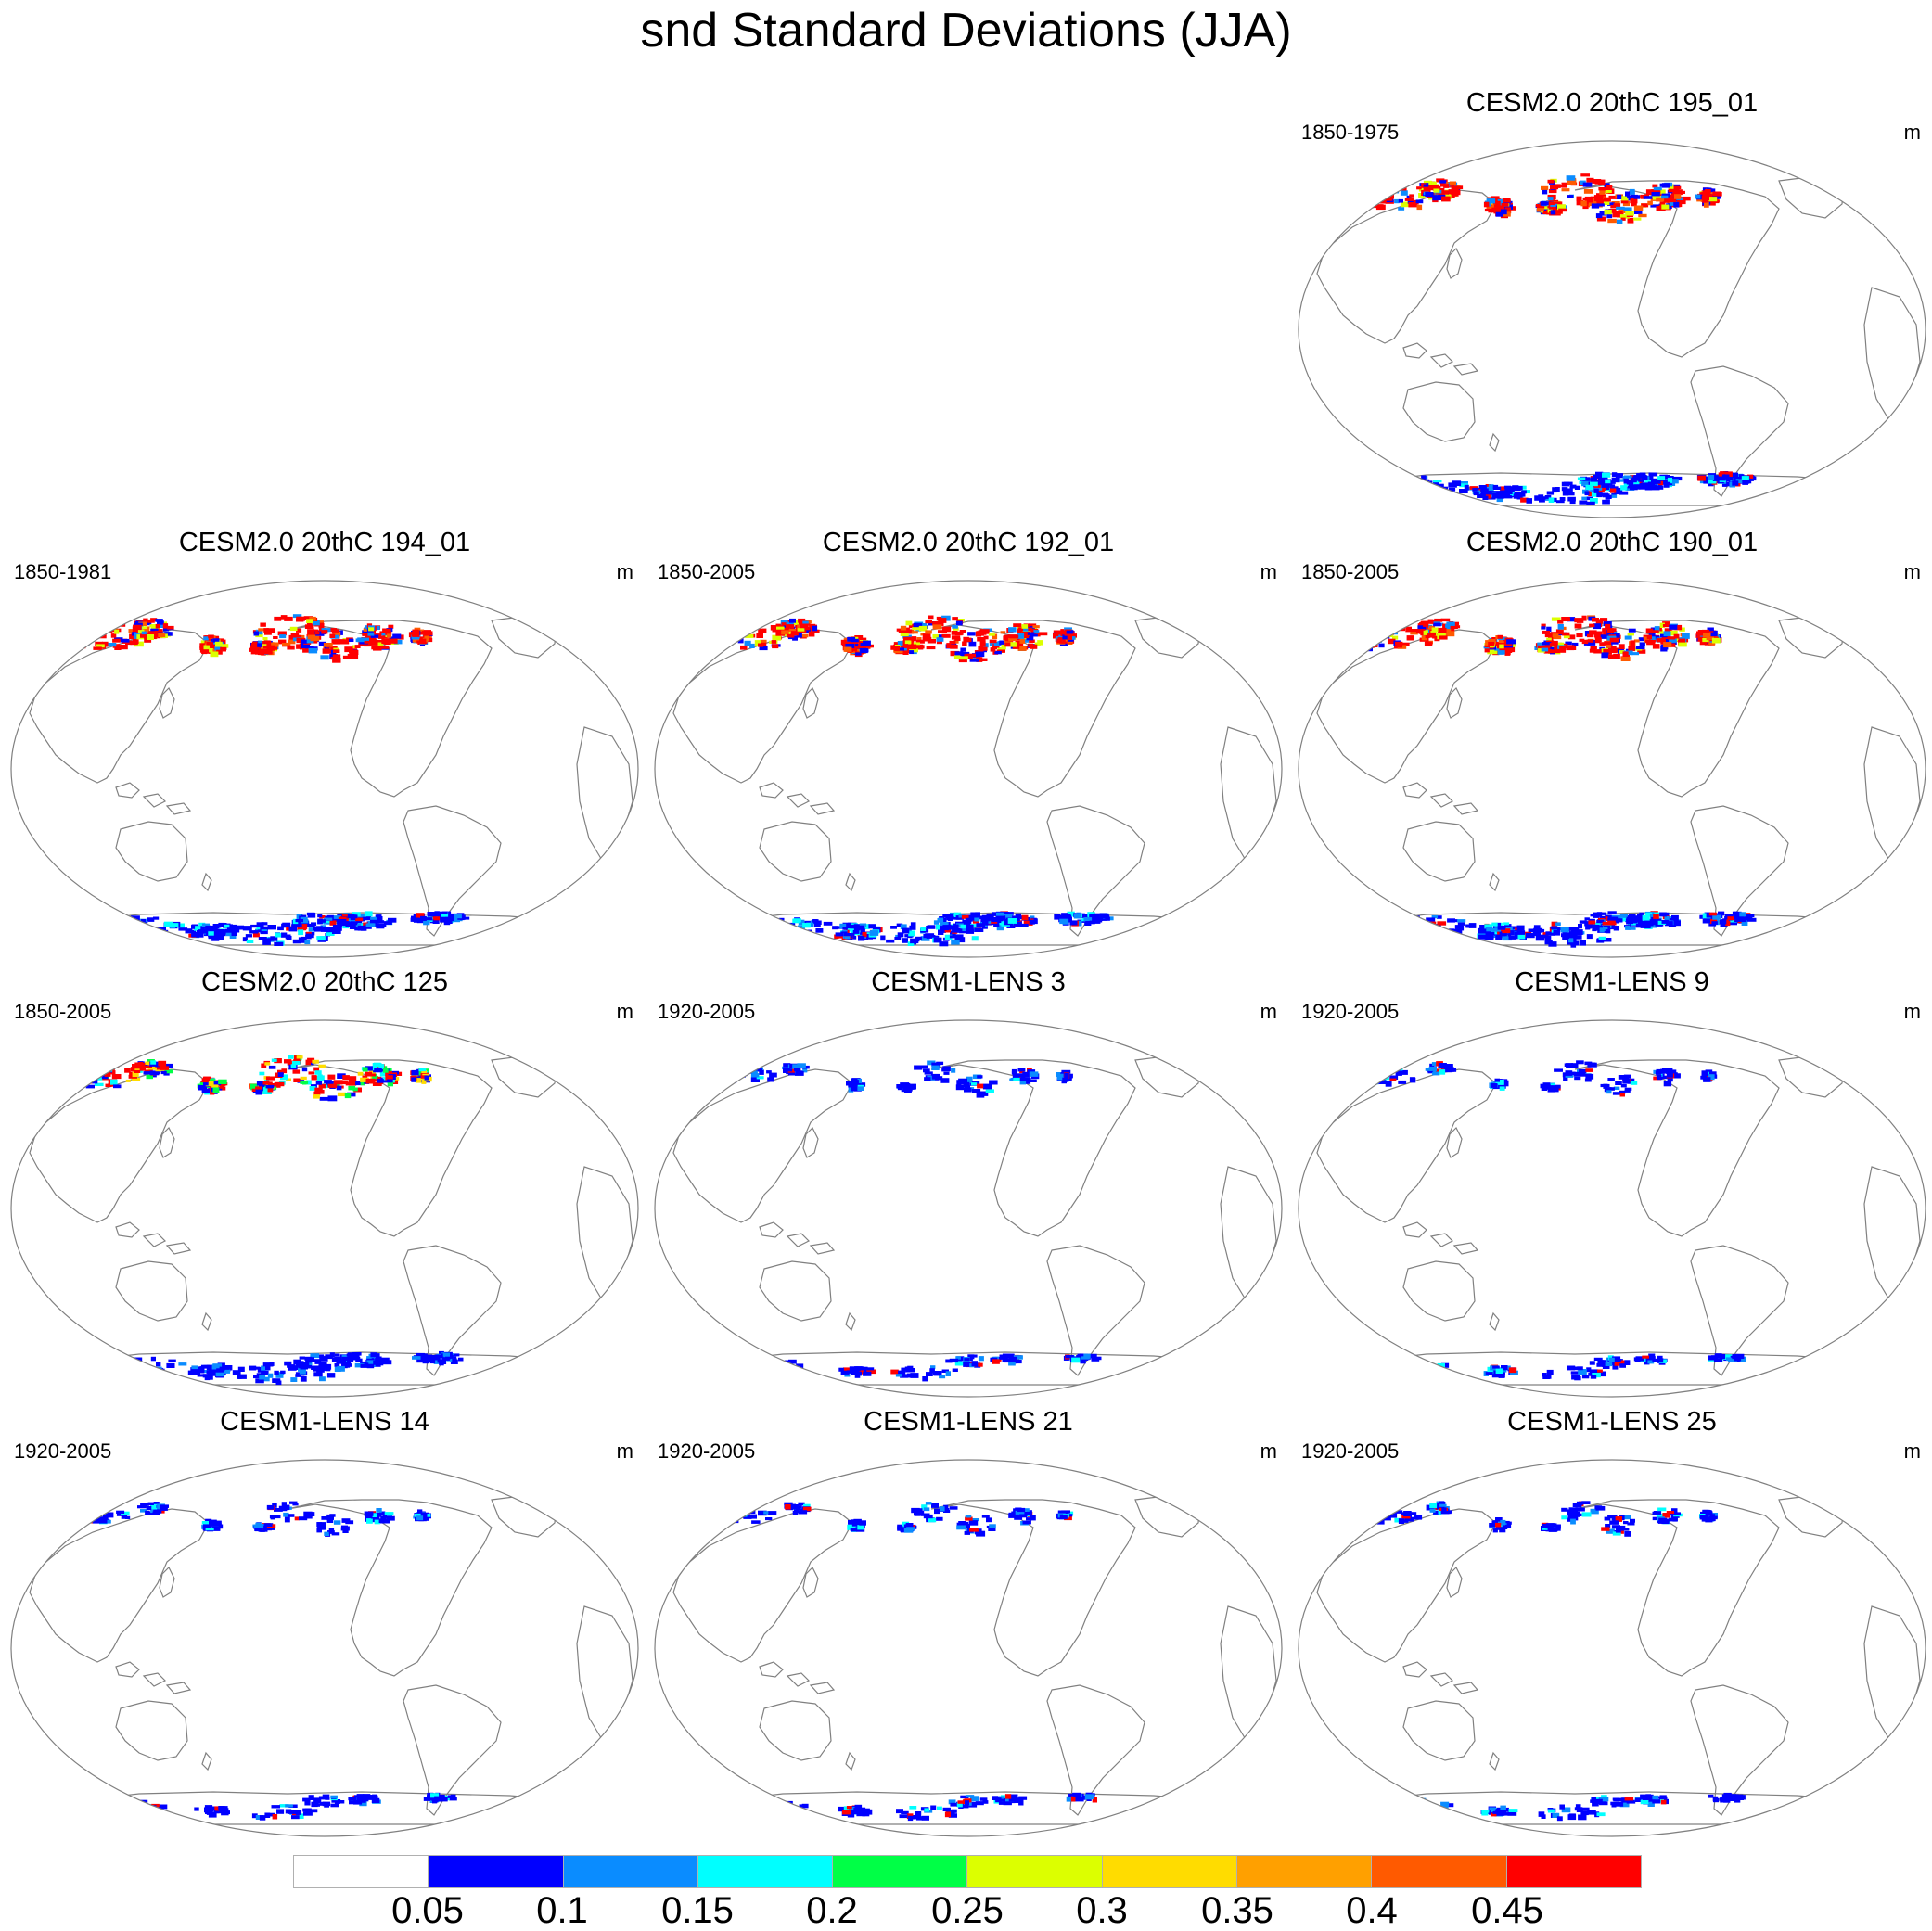 This screenshot has width=1932, height=1931. Describe the element at coordinates (1167, 637) in the screenshot. I see `coastline` at that location.